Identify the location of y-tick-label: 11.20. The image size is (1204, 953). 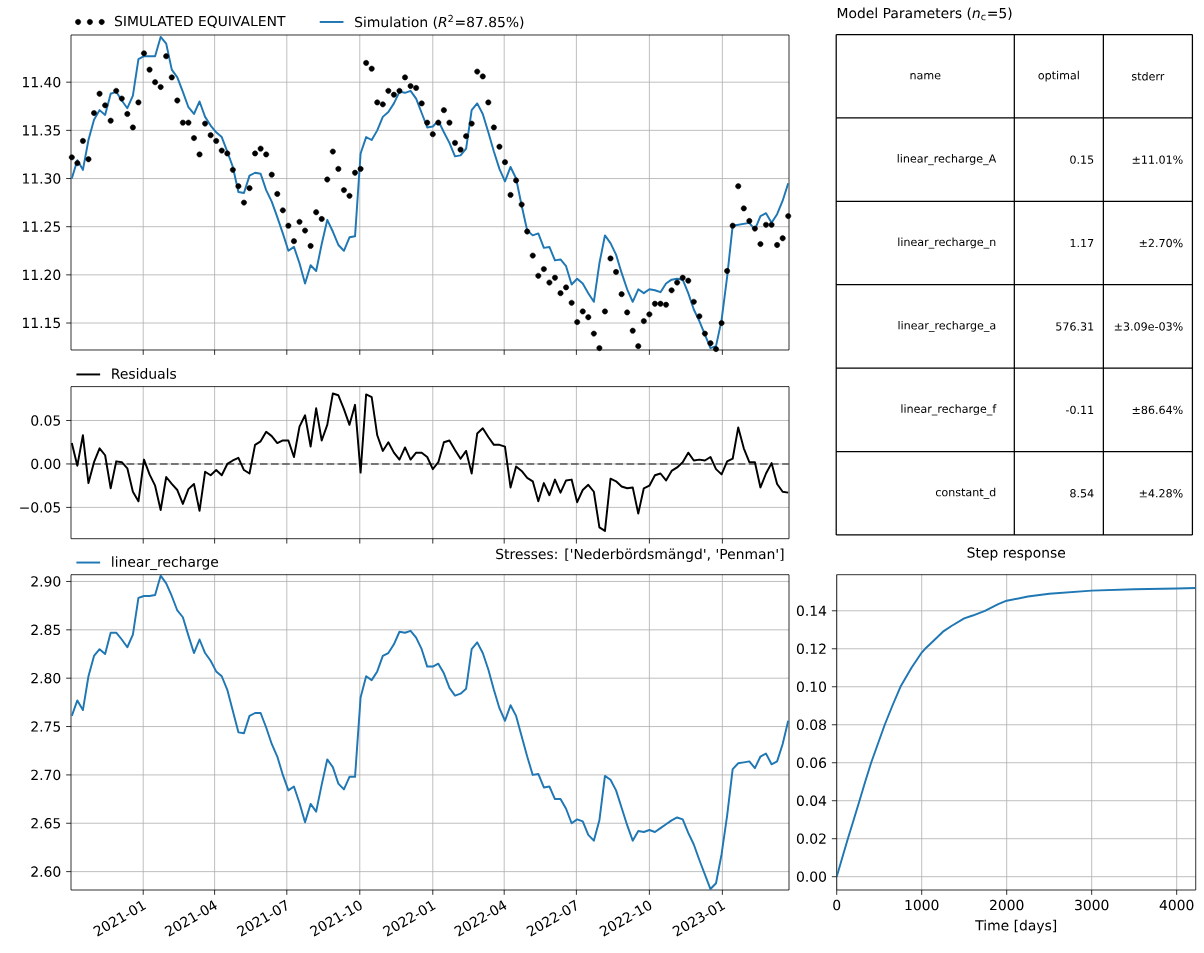
(42, 275).